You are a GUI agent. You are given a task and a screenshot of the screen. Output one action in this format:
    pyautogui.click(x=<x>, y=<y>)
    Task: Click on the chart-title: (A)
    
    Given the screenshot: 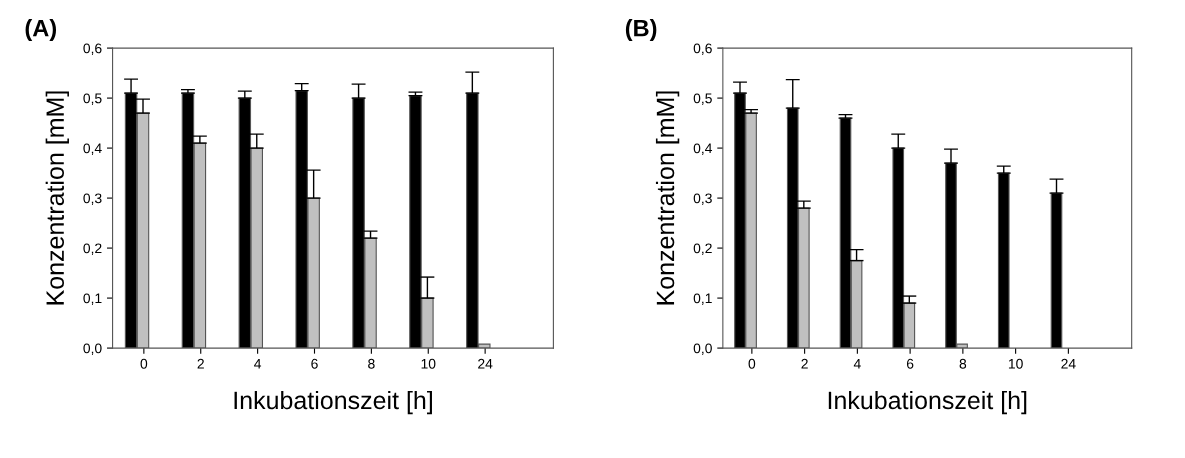 What is the action you would take?
    pyautogui.click(x=41, y=30)
    